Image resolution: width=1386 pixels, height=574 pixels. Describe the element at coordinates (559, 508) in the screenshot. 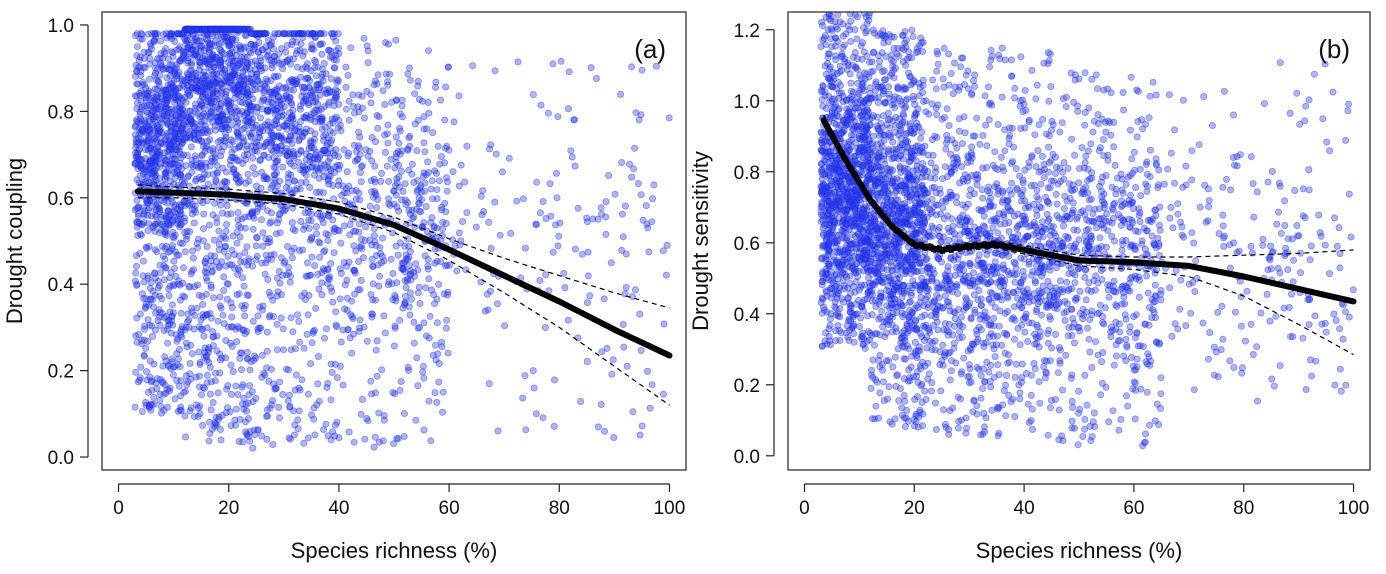

I see `x-tick-label: 80` at that location.